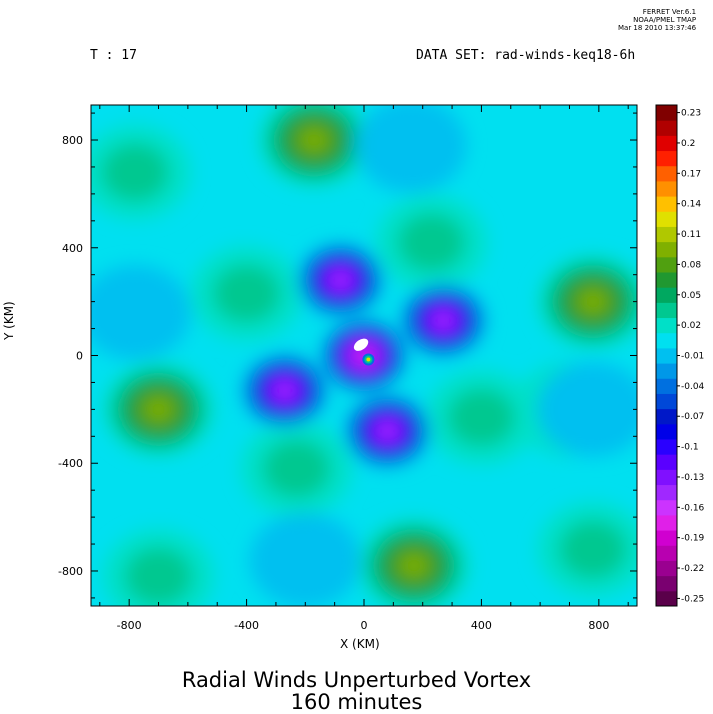 The height and width of the screenshot is (714, 713). I want to click on x-tick-label: 800, so click(598, 625).